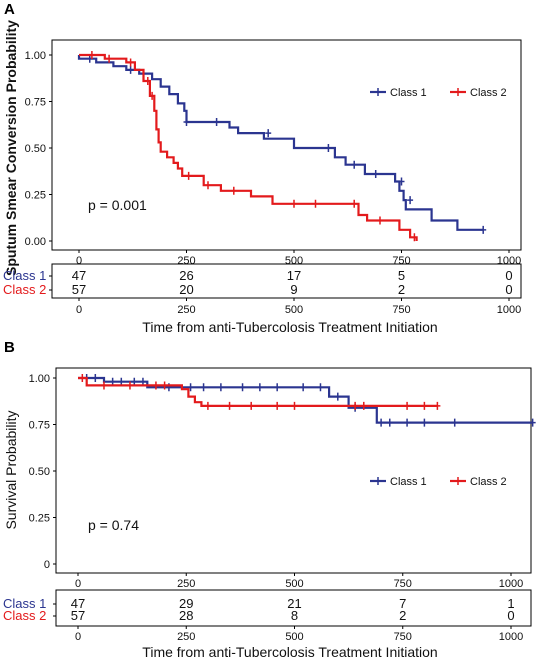 This screenshot has width=536, height=663. I want to click on y-tick-label: 0.25, so click(39, 519).